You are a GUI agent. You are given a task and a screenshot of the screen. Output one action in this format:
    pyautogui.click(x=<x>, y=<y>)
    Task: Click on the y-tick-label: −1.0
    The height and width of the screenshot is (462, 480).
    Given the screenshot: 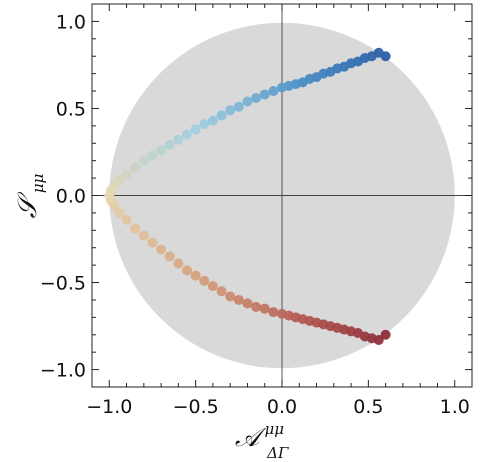 What is the action you would take?
    pyautogui.click(x=63, y=371)
    